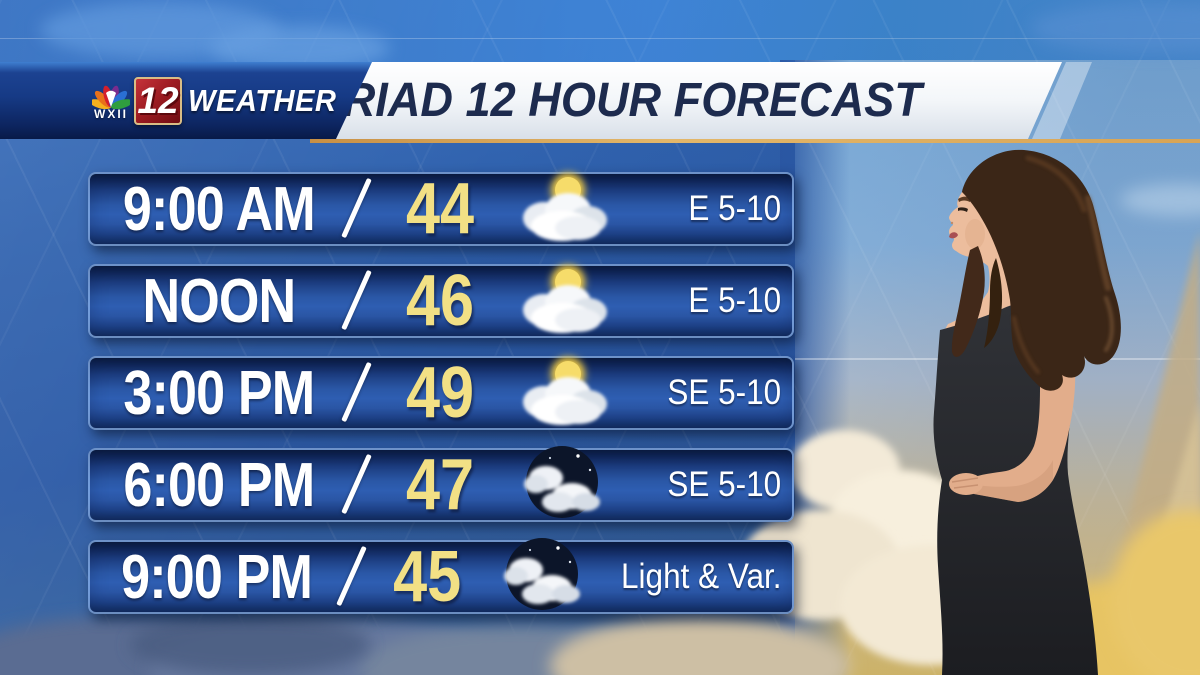 Image resolution: width=1200 pixels, height=675 pixels. I want to click on time-label: 3:00 PM, so click(219, 393).